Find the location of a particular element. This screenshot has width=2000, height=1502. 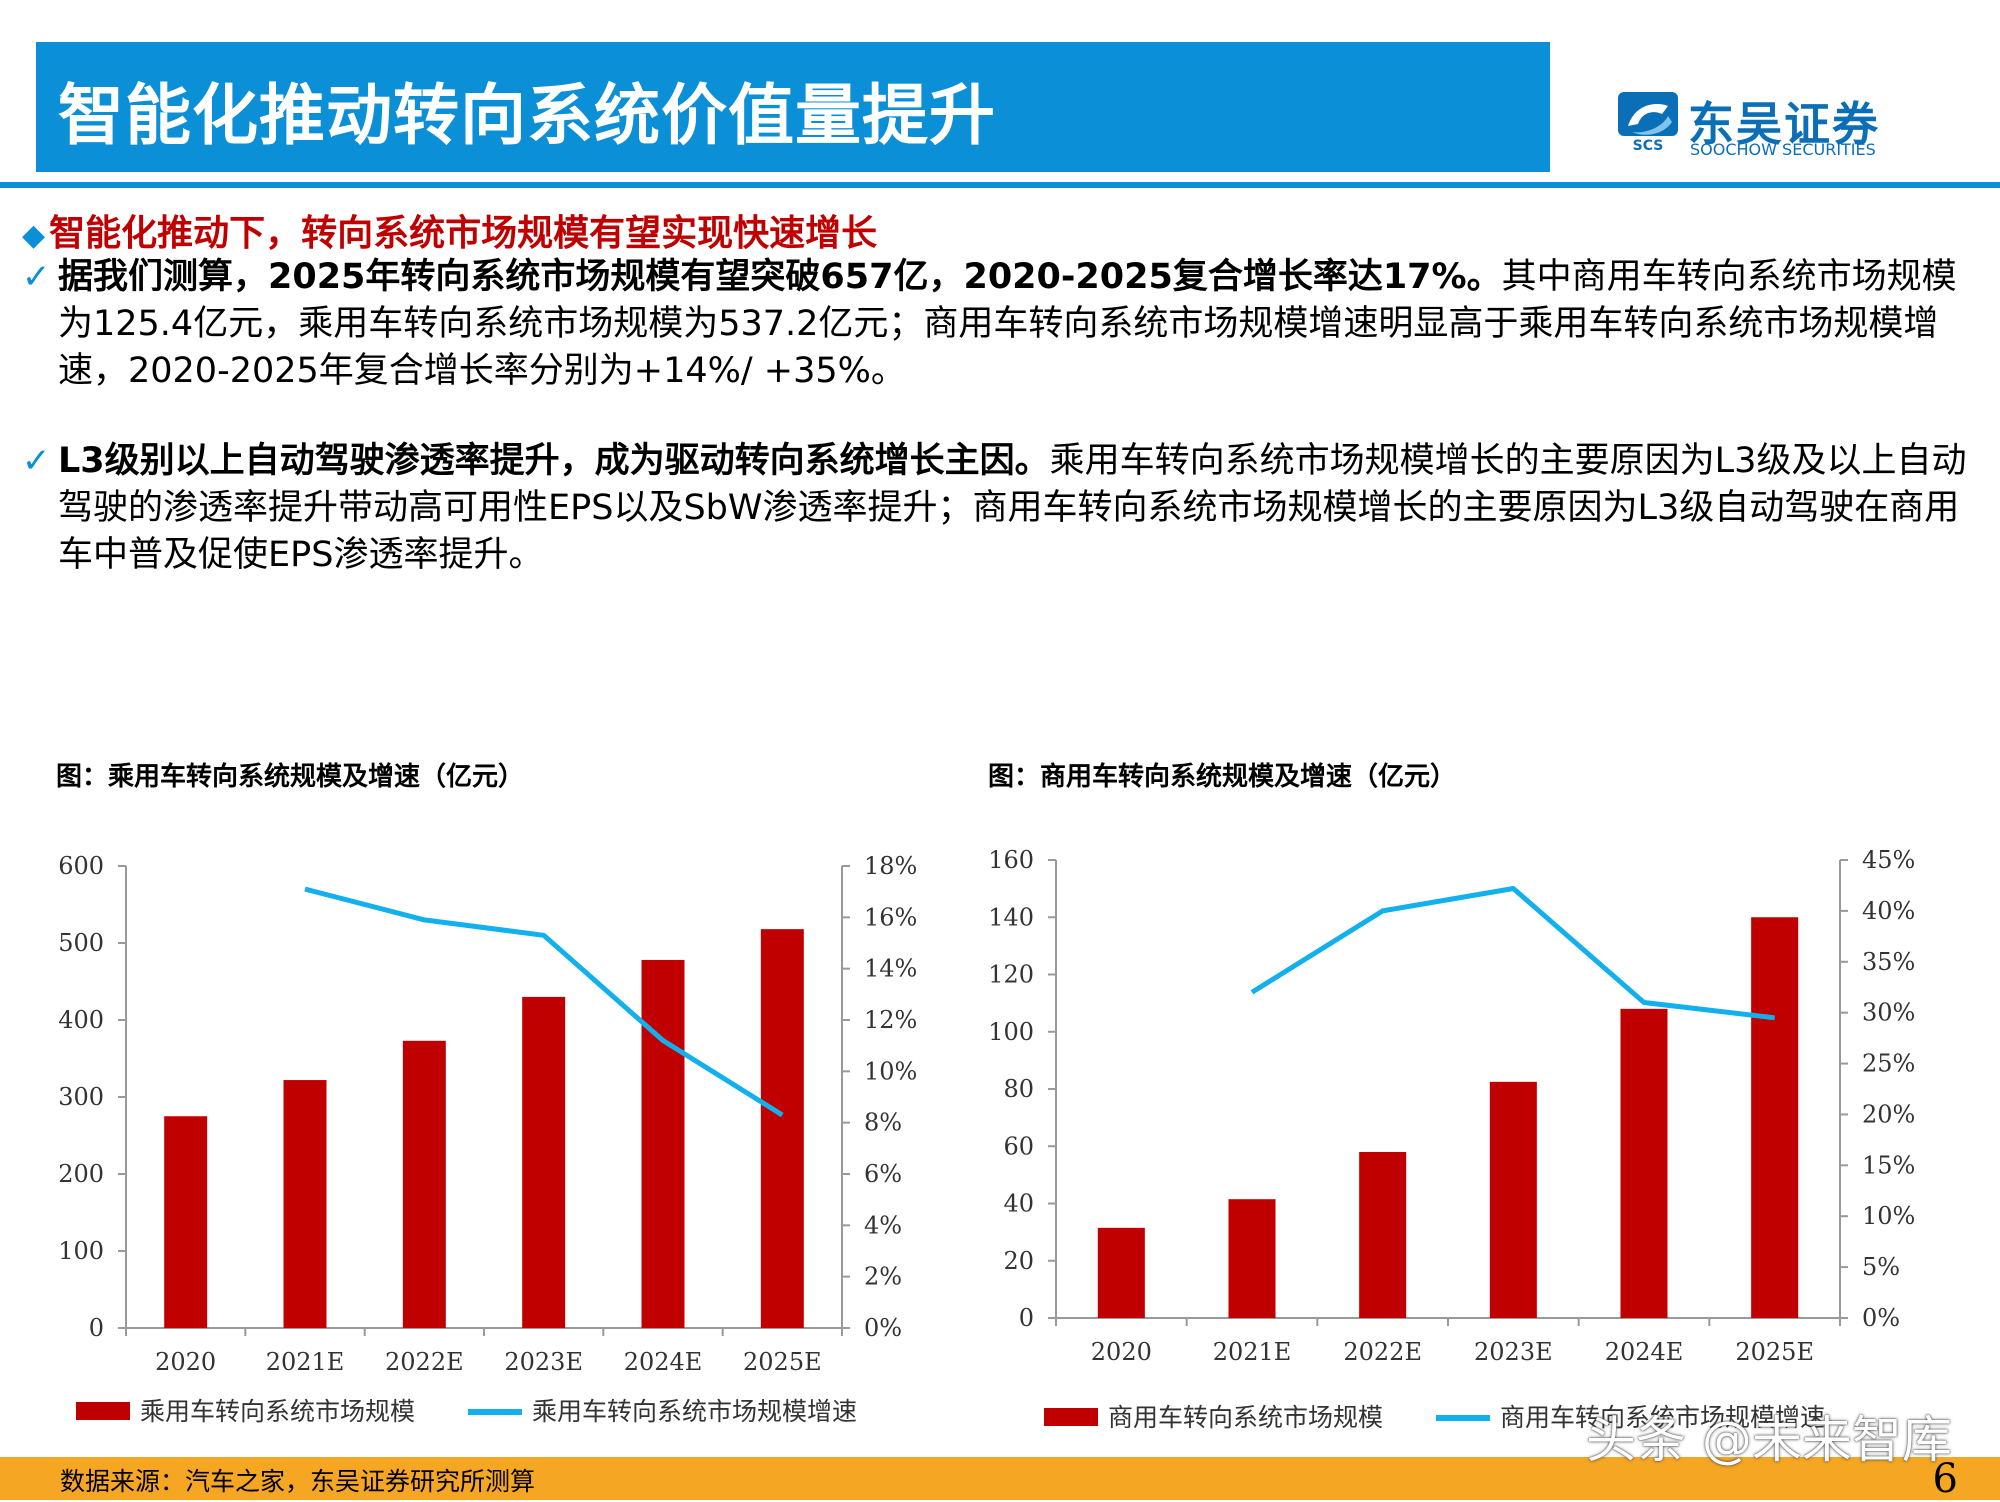

section-headline: ◆ 智能化推动下，转向系统市场规模有望实现快速增长 is located at coordinates (449, 230).